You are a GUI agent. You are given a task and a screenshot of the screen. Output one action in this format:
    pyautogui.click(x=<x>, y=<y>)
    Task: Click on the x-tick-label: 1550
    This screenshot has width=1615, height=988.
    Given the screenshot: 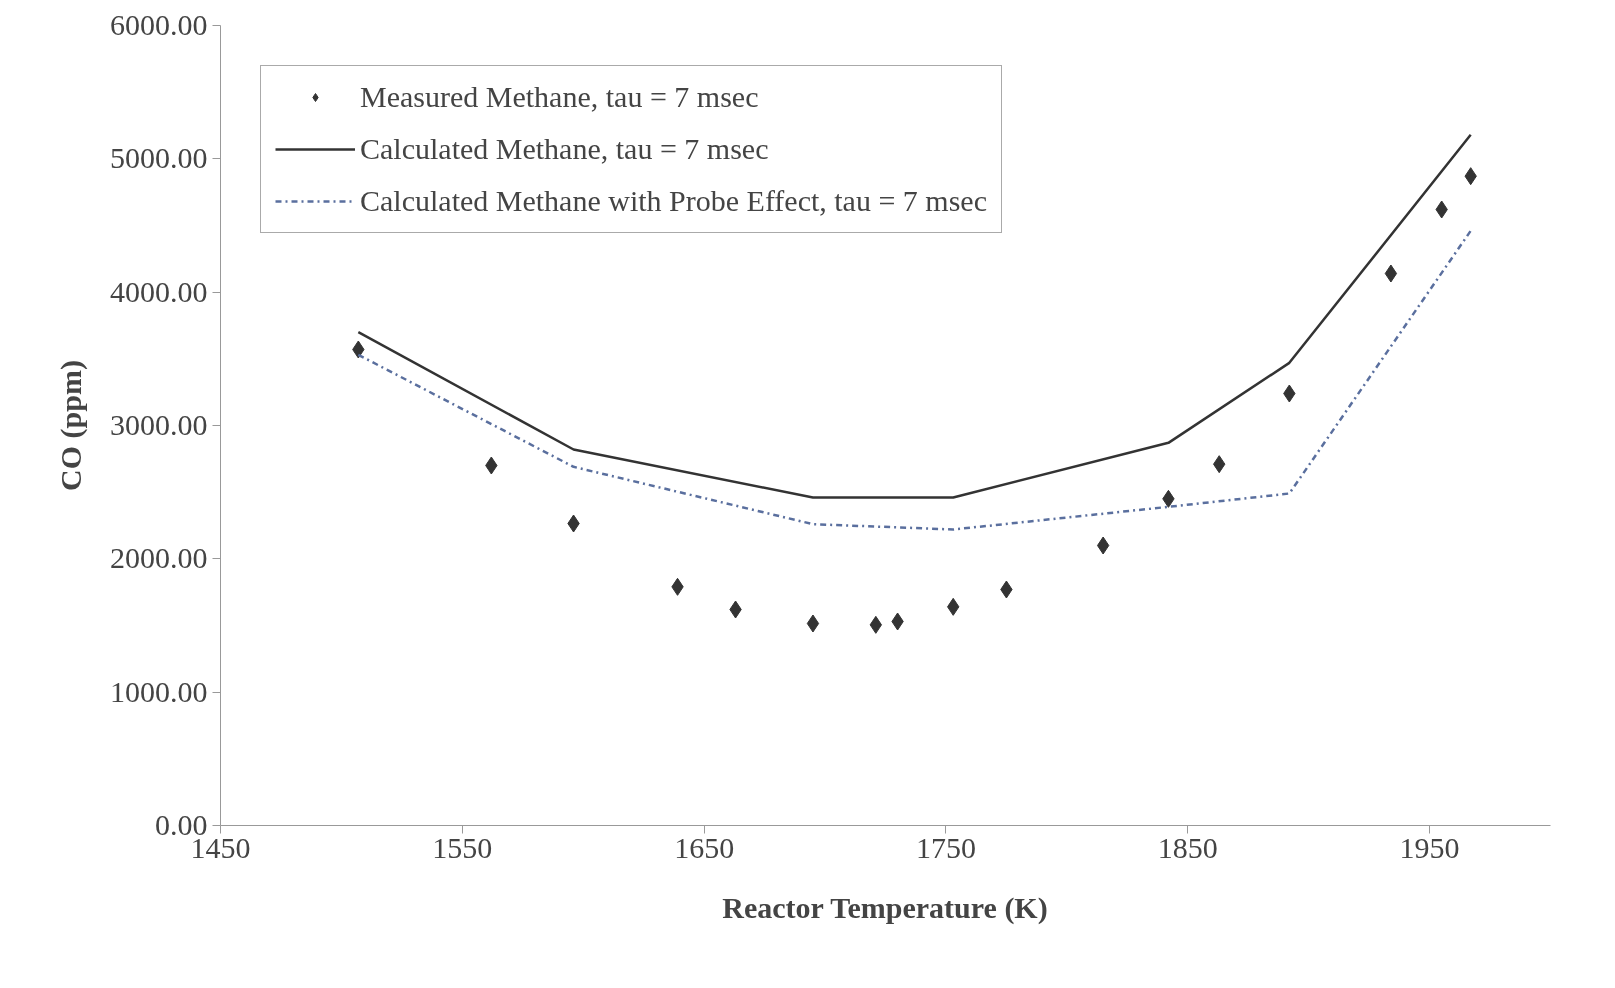 What is the action you would take?
    pyautogui.click(x=462, y=847)
    